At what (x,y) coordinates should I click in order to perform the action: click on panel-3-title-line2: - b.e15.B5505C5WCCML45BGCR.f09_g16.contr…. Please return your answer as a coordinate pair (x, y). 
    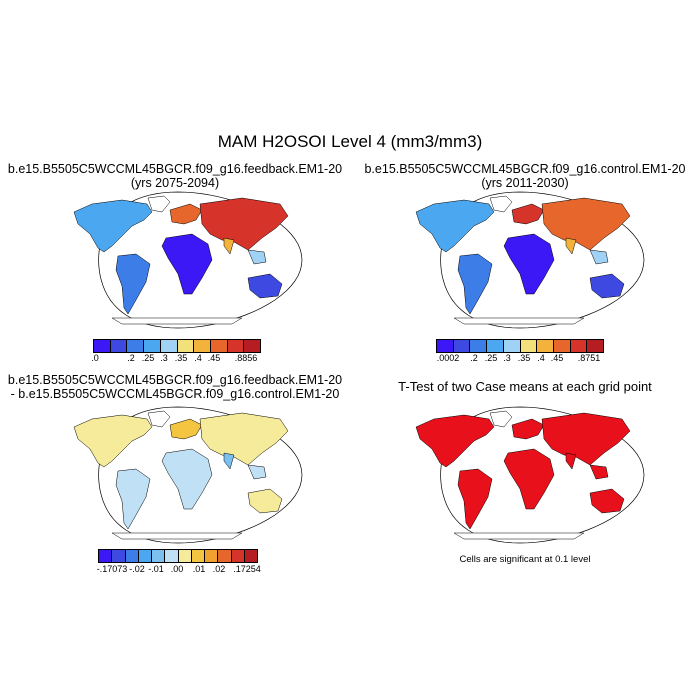
    Looking at the image, I should click on (175, 394).